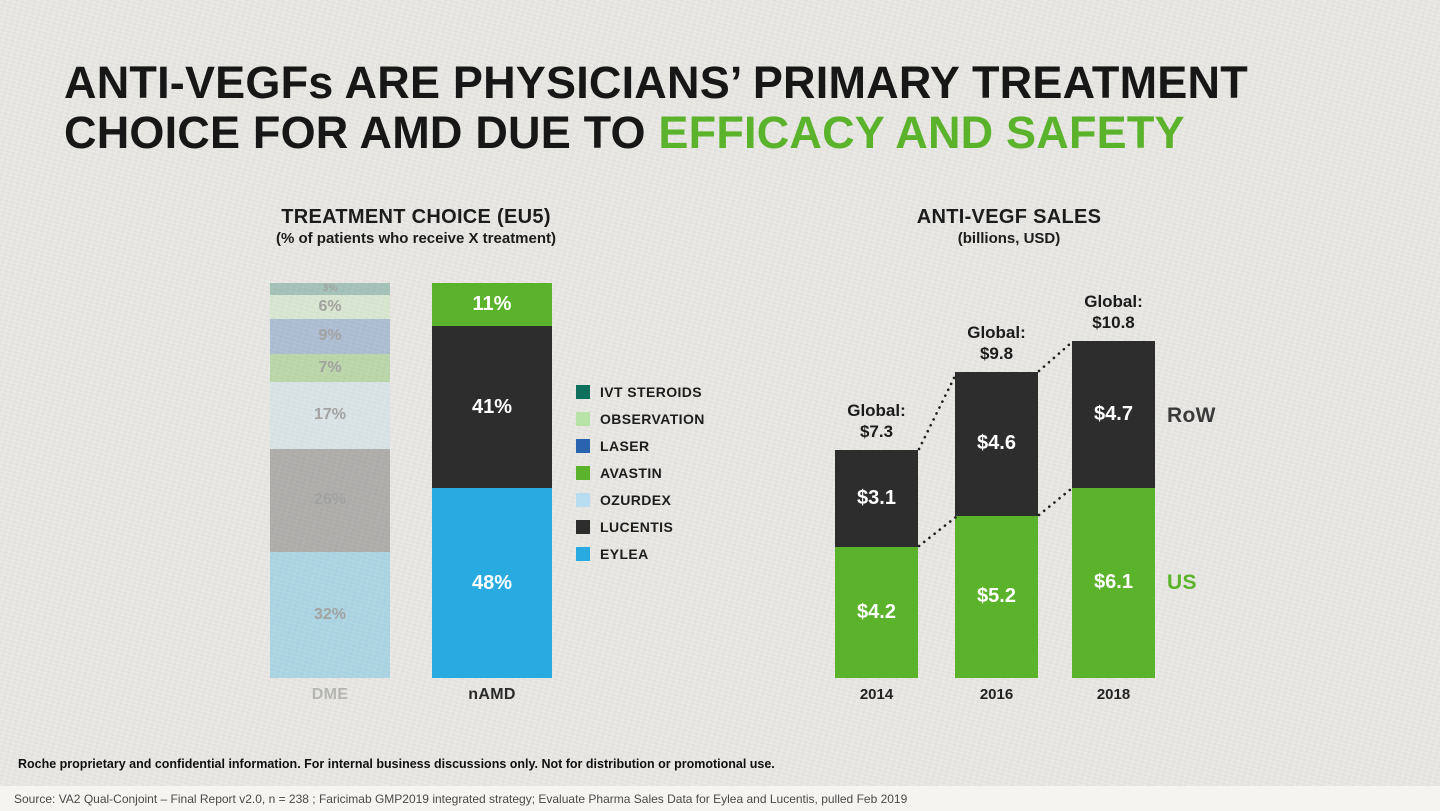 The width and height of the screenshot is (1440, 811). I want to click on legend-item-avastin: AVASTIN, so click(640, 473).